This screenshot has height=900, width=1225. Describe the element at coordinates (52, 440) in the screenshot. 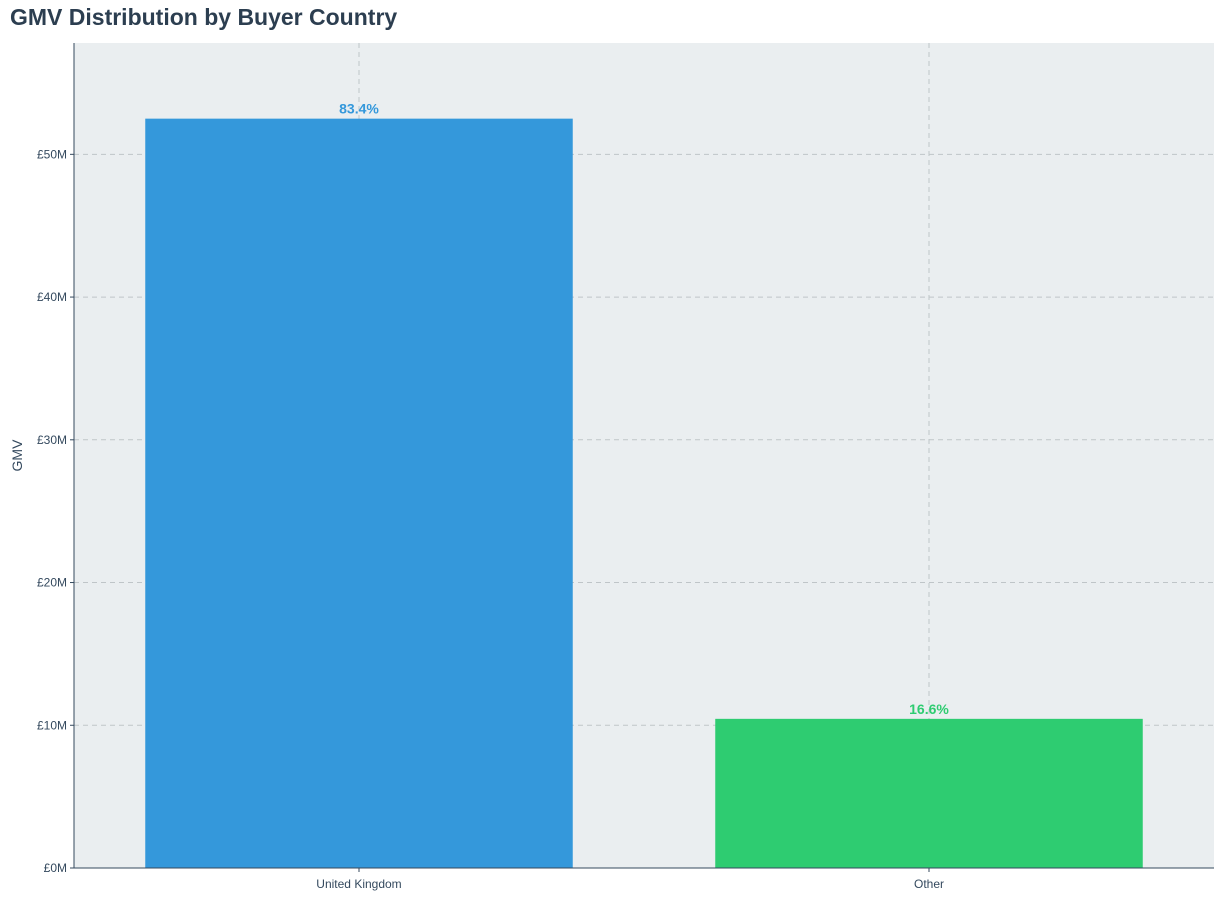

I see `y-tick-label: £30M` at that location.